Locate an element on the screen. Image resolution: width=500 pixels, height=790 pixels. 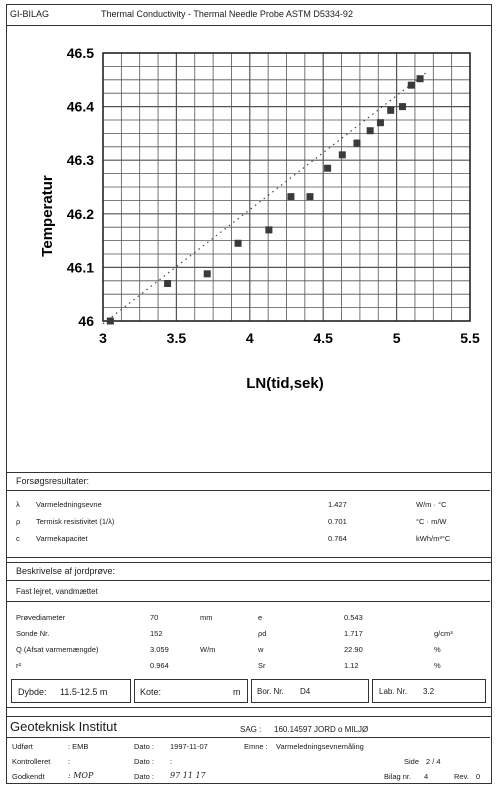
company-code: GI-BILAG is located at coordinates (30, 14).